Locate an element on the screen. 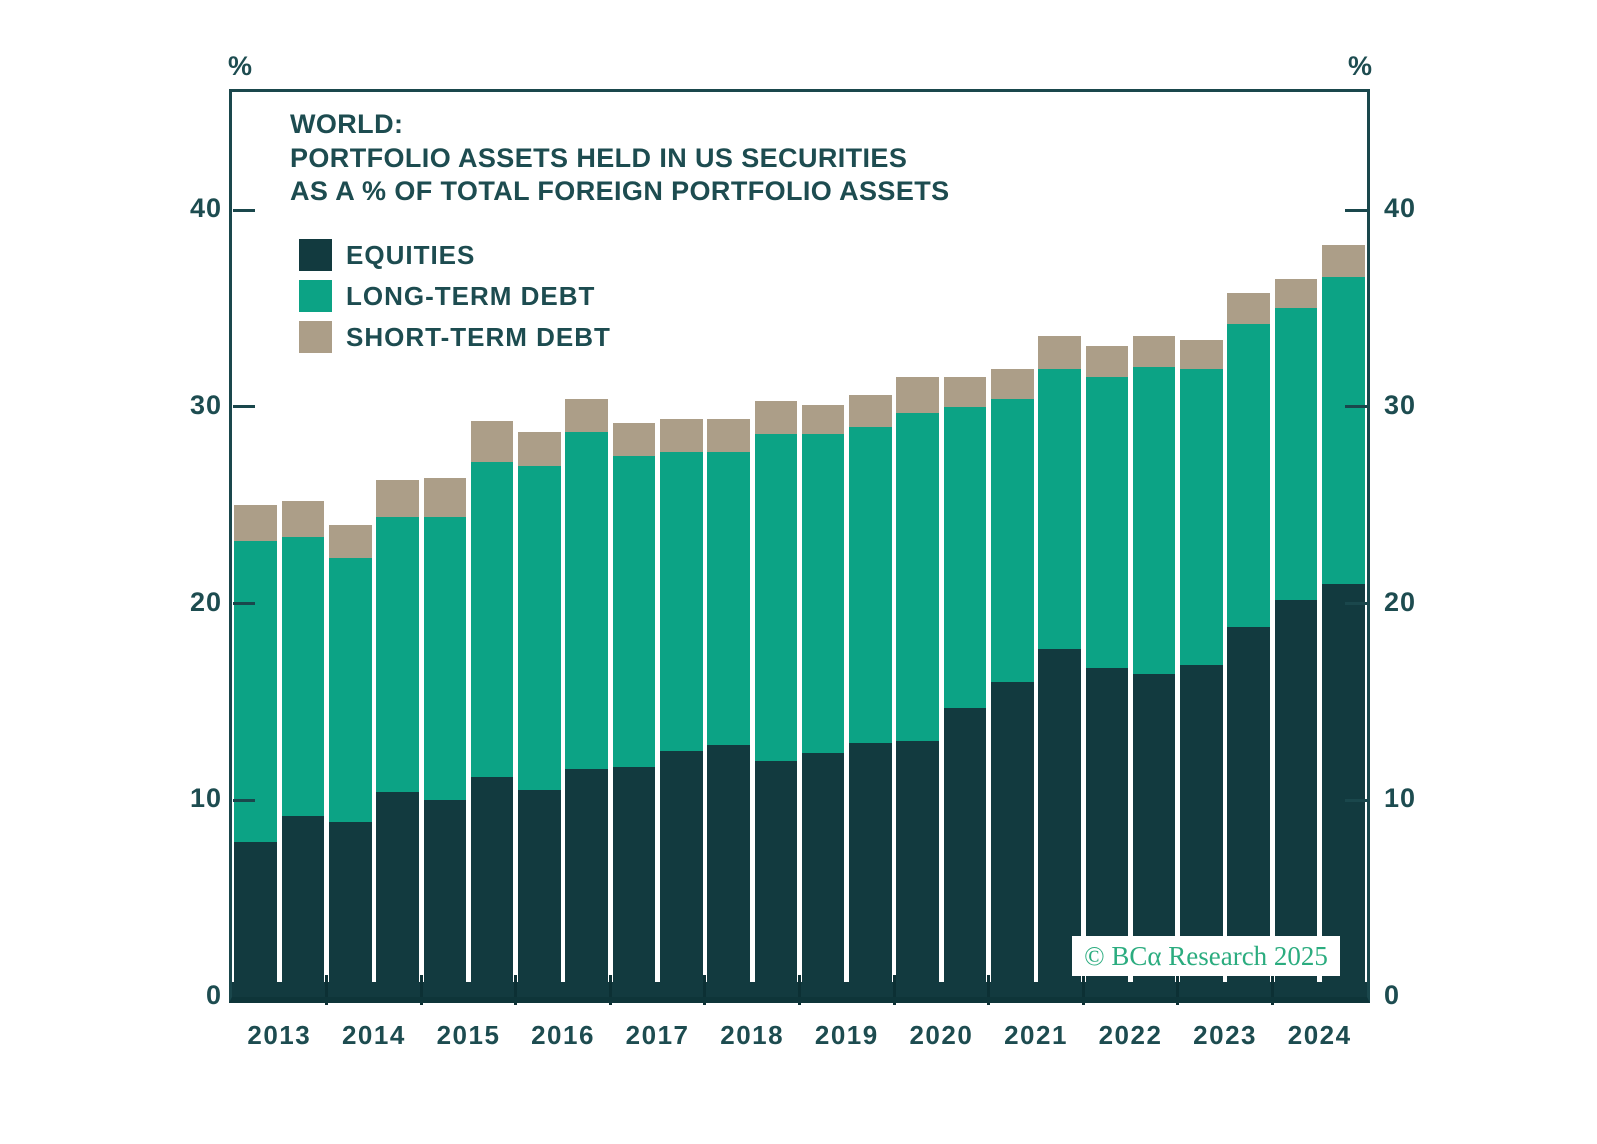 Image resolution: width=1597 pixels, height=1144 pixels. segment-short-term-debt-2013-h1 is located at coordinates (255, 523).